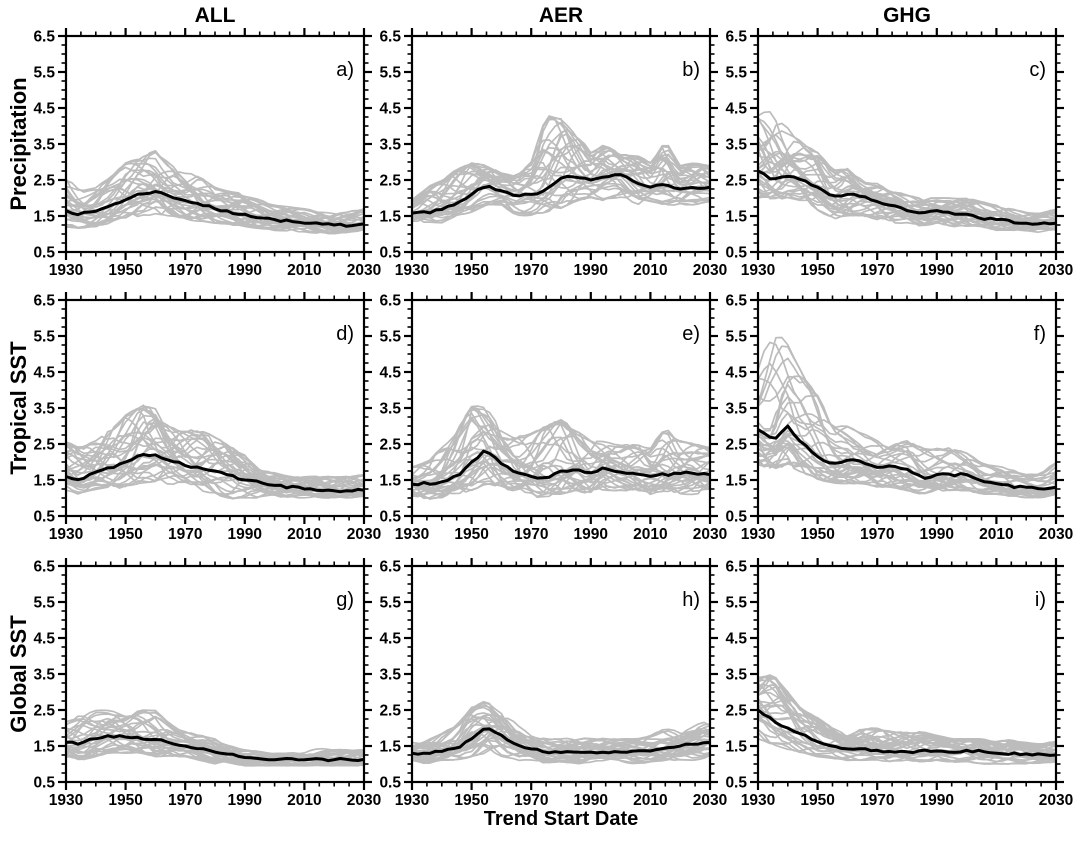 Image resolution: width=1088 pixels, height=844 pixels. What do you see at coordinates (345, 600) in the screenshot?
I see `panel-letter: g)` at bounding box center [345, 600].